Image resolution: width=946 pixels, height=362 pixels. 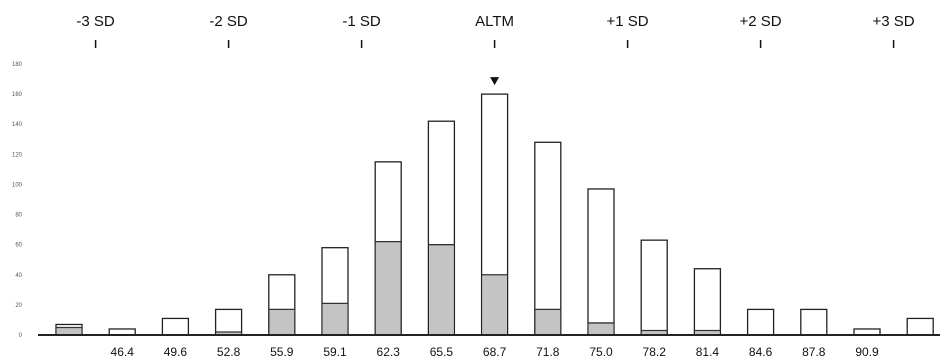 What do you see at coordinates (17, 65) in the screenshot?
I see `y-tick-label: 180` at bounding box center [17, 65].